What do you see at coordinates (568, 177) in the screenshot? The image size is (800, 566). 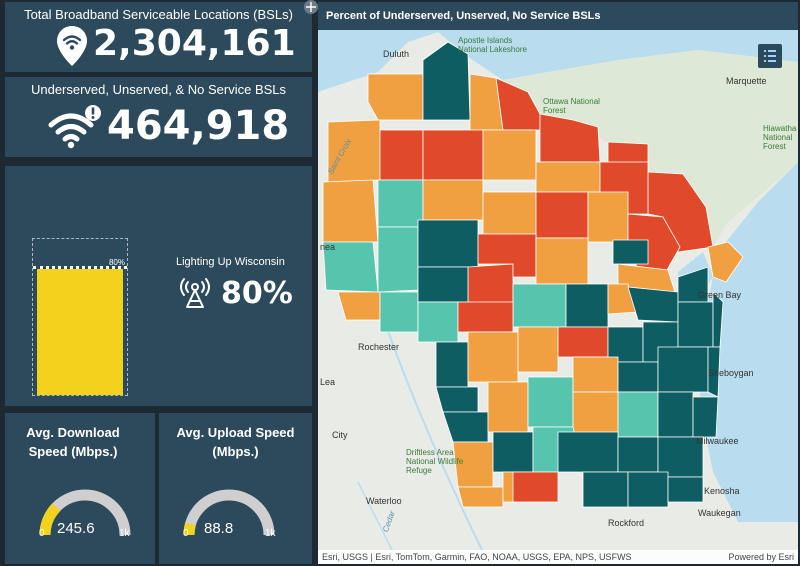 I see `county-oneida` at bounding box center [568, 177].